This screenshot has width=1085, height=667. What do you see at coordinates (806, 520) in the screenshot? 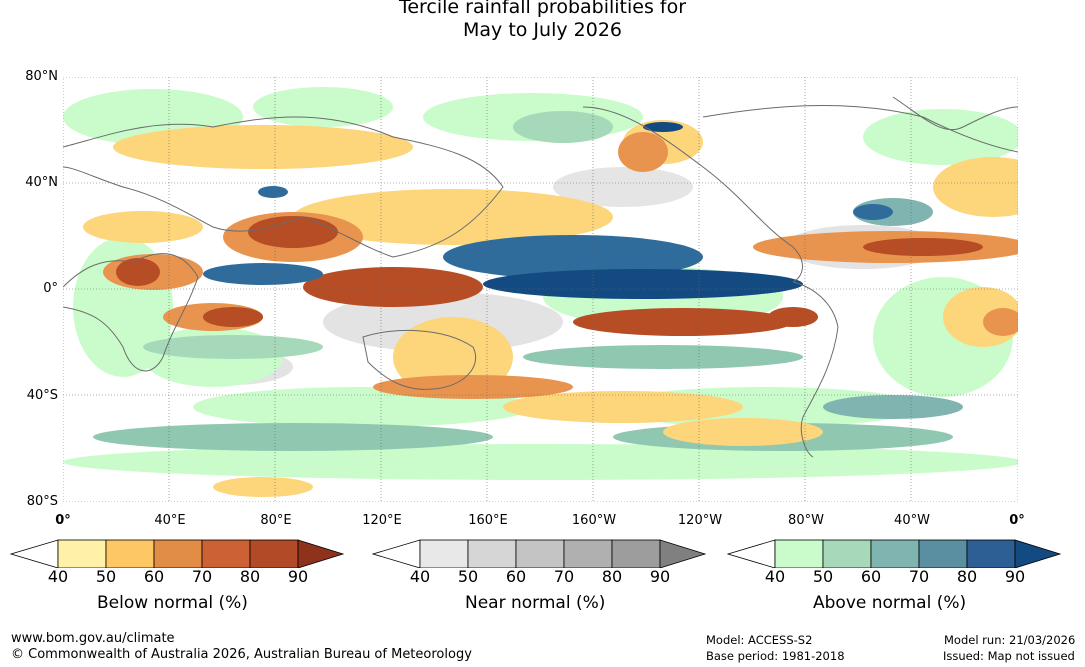
I see `lon-label-80w: 80°W` at bounding box center [806, 520].